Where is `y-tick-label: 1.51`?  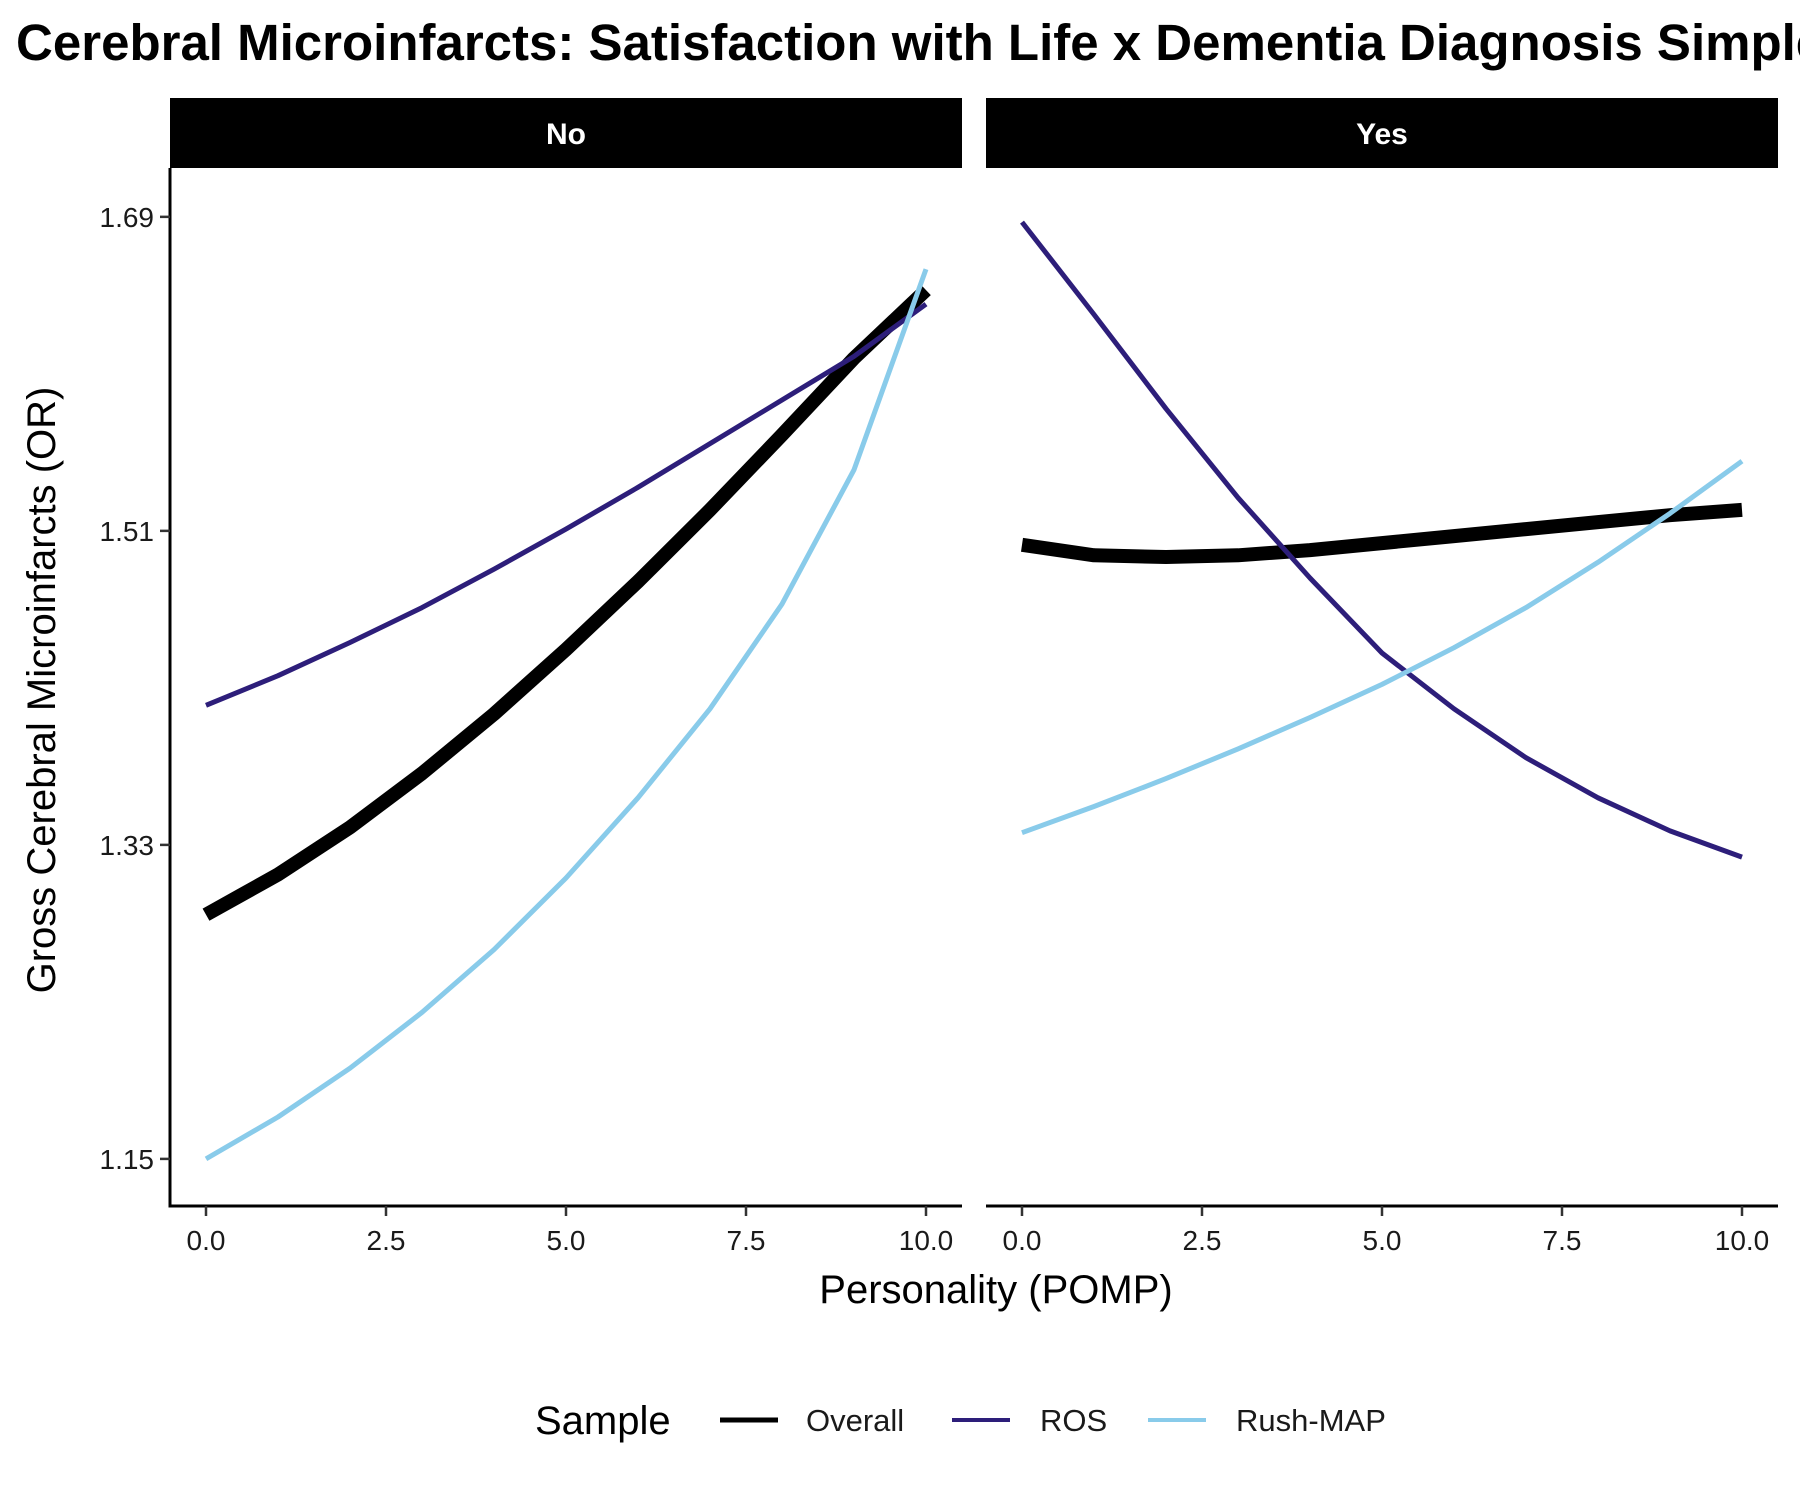
y-tick-label: 1.51 is located at coordinates (127, 531).